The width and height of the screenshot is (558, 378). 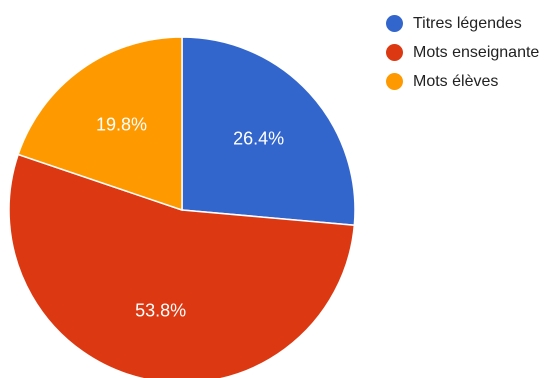 I want to click on pie-label-mots-enseignante: 53.8%, so click(x=160, y=310).